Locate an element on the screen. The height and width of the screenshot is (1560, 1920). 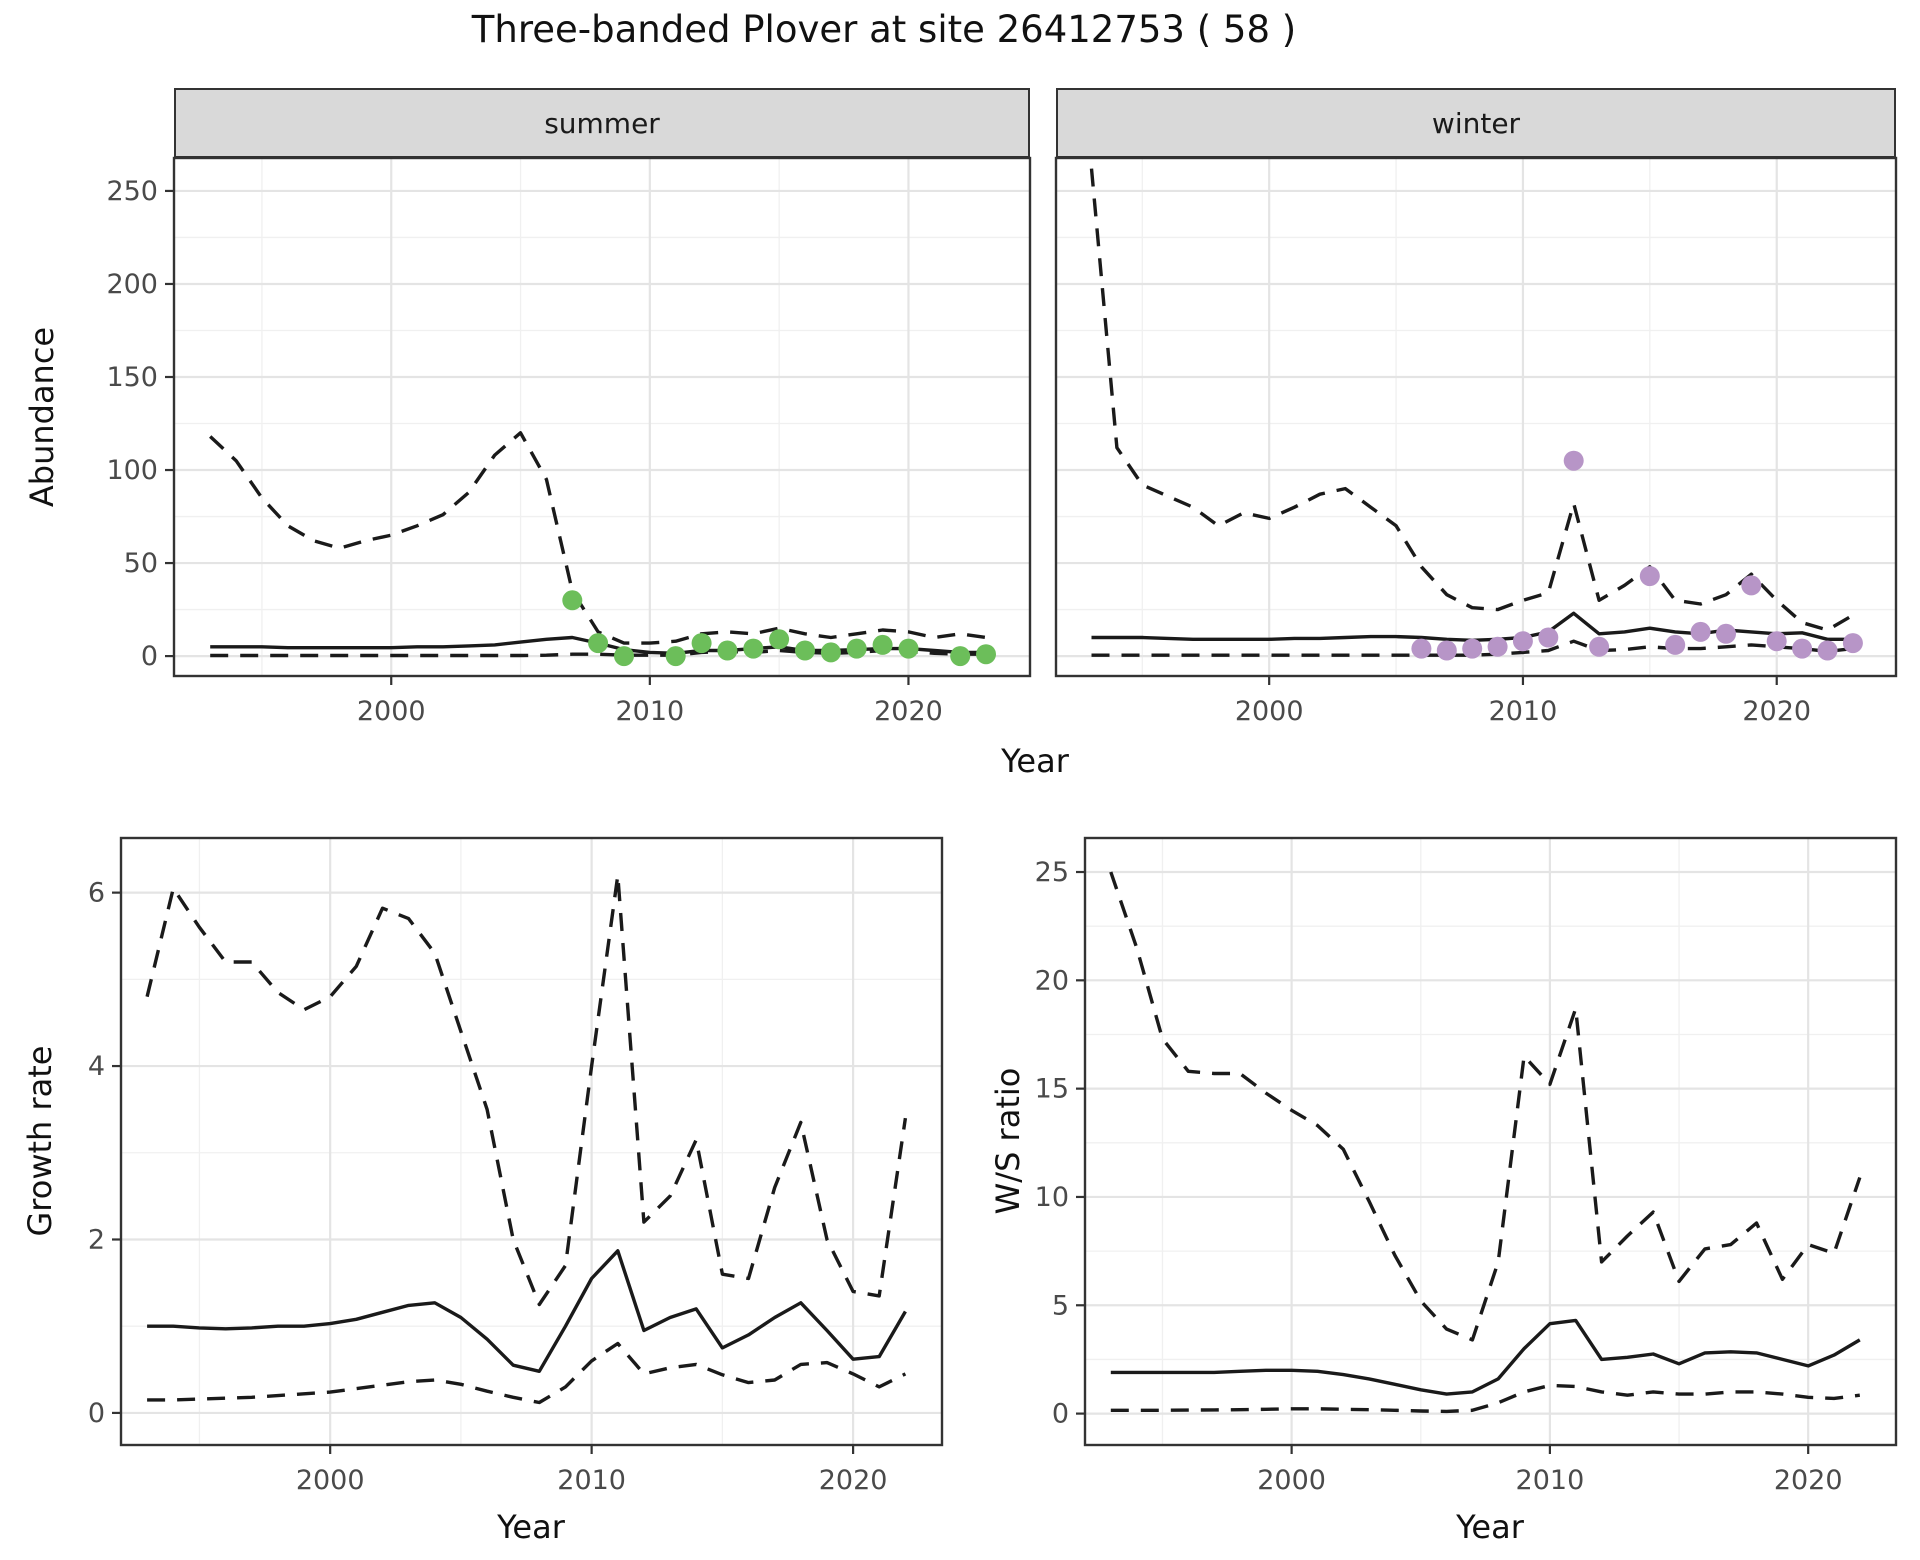
y-tick-label: 100 is located at coordinates (132, 470).